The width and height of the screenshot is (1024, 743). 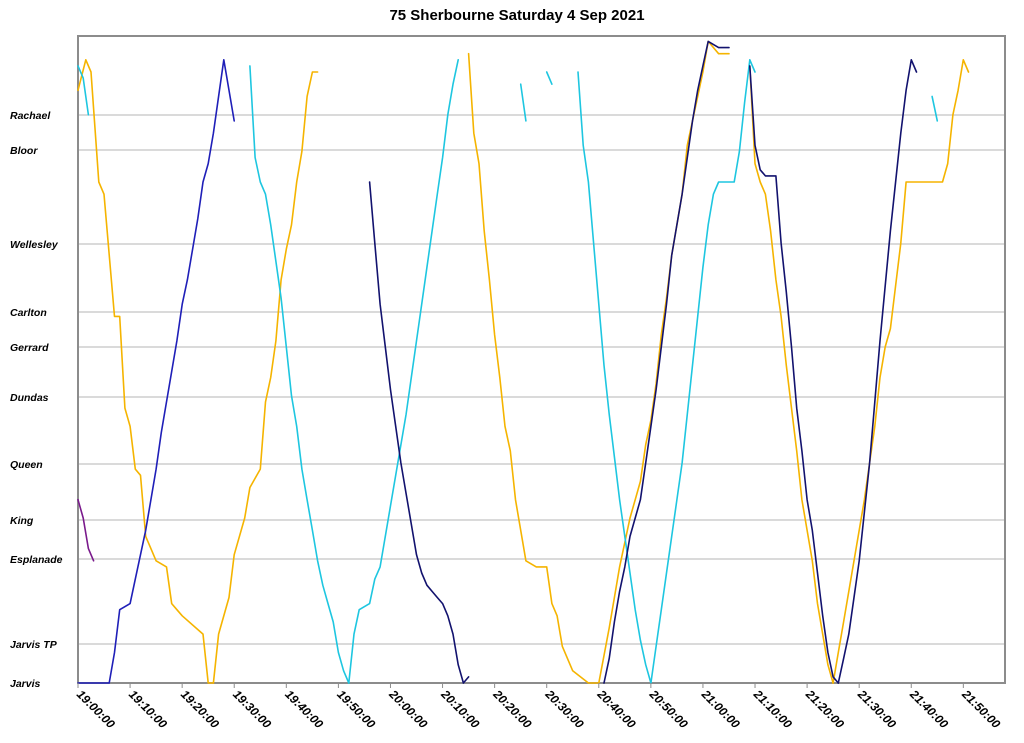 I want to click on x-tick-label: 21:00:00, so click(x=720, y=709).